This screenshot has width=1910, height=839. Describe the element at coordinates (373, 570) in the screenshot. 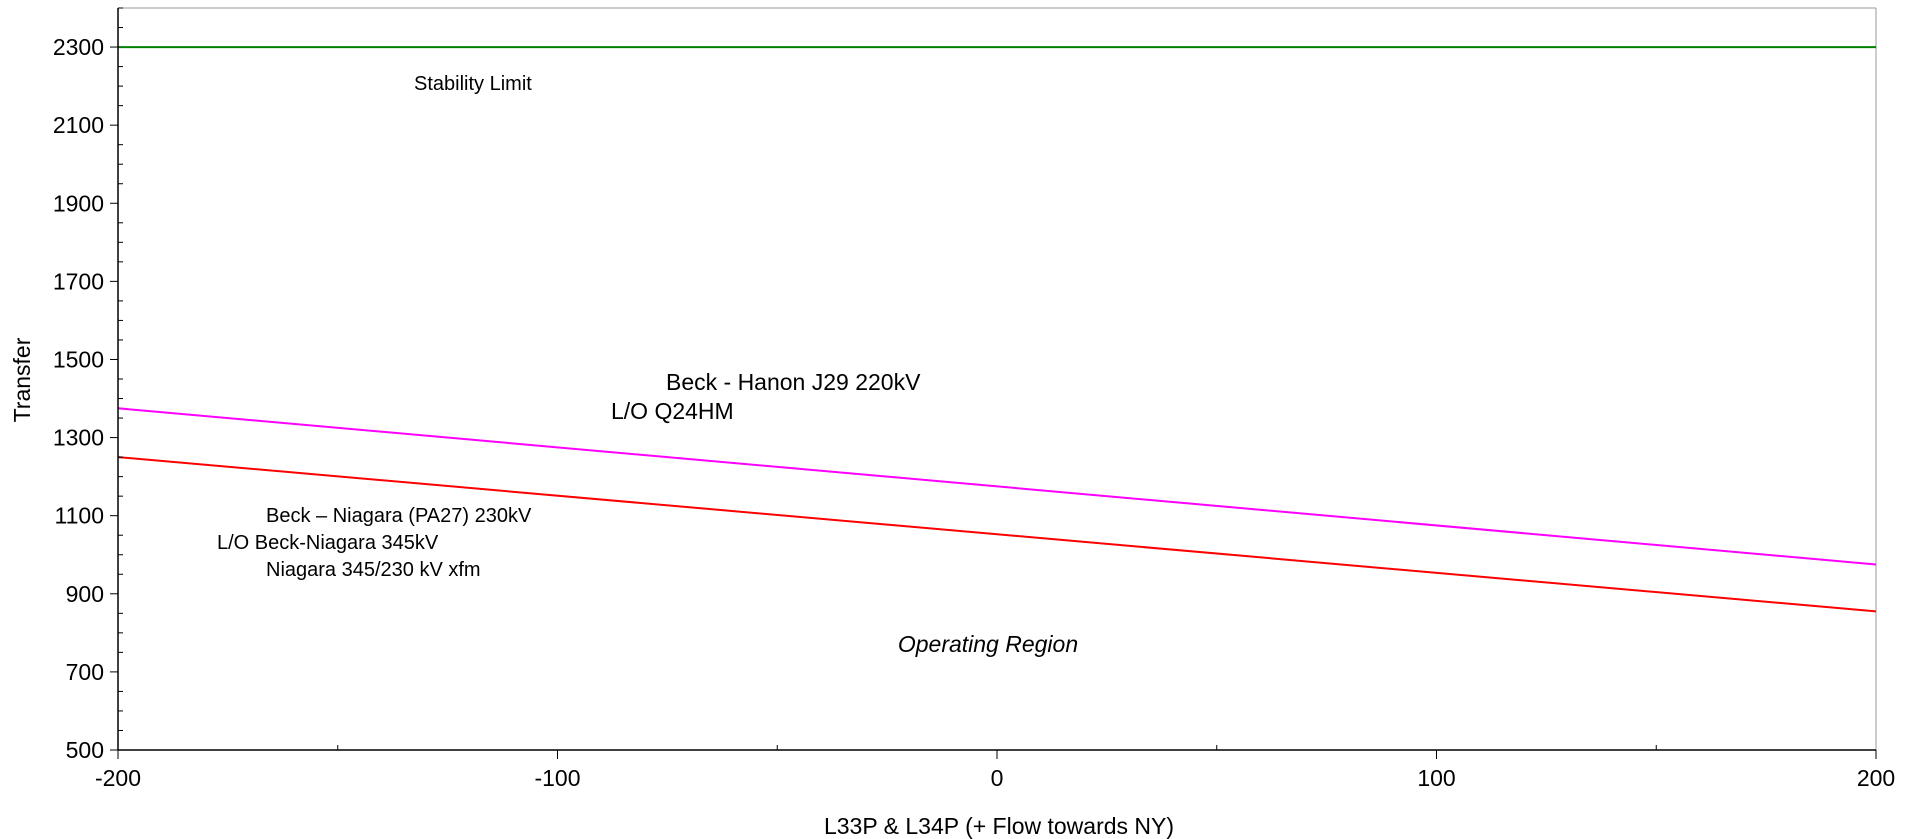

I see `annotation-niagara-line3: Niagara 345/230 kV xfm` at that location.